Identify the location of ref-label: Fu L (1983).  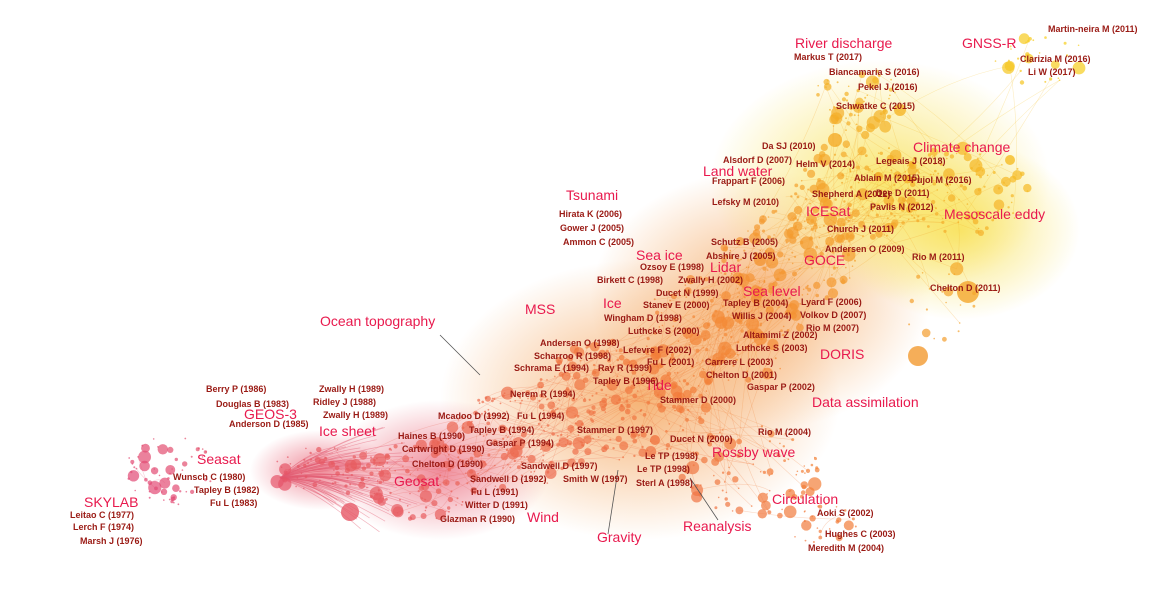
(234, 503).